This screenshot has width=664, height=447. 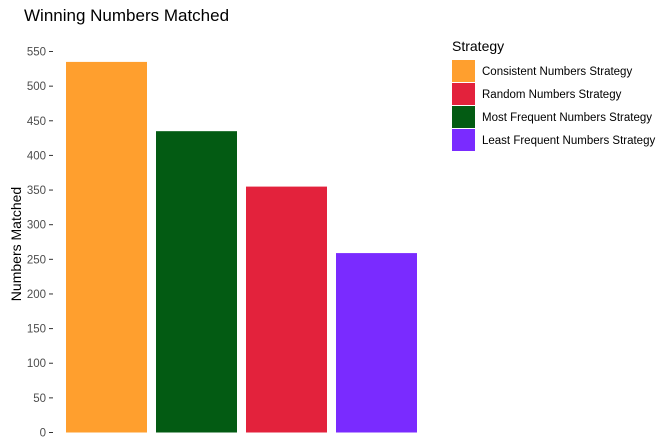 I want to click on legend-label: Random Numbers Strategy, so click(x=552, y=95).